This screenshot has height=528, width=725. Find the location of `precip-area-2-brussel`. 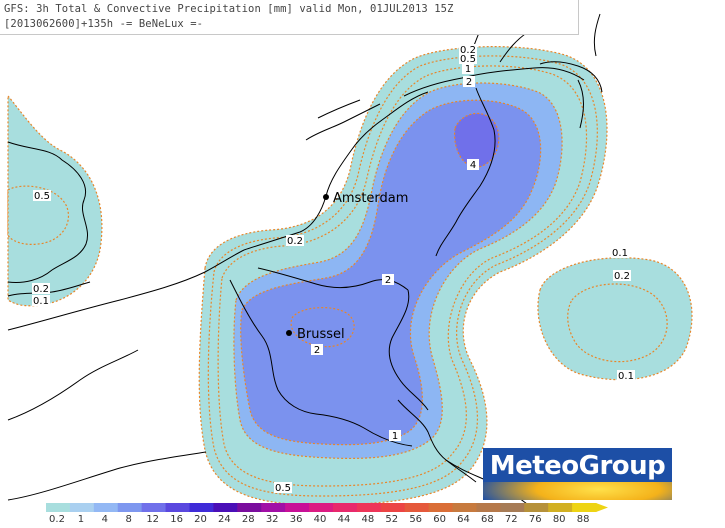

precip-area-2-brussel is located at coordinates (322, 327).